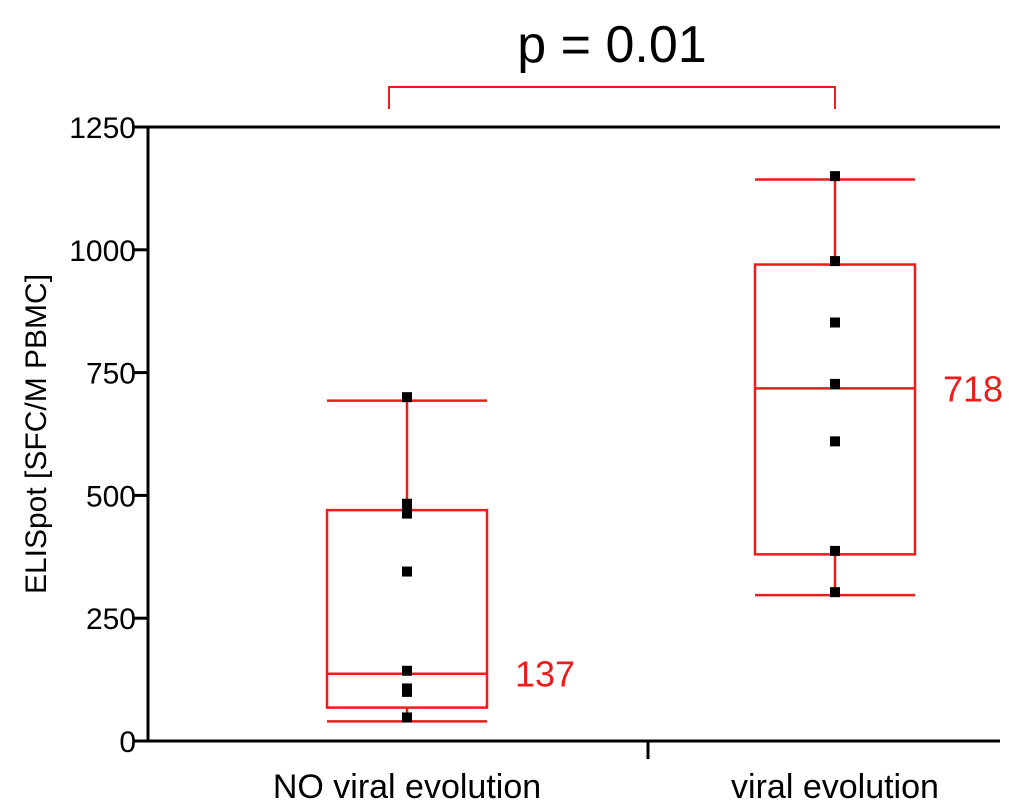  Describe the element at coordinates (545, 674) in the screenshot. I see `median-value-label: 137` at that location.